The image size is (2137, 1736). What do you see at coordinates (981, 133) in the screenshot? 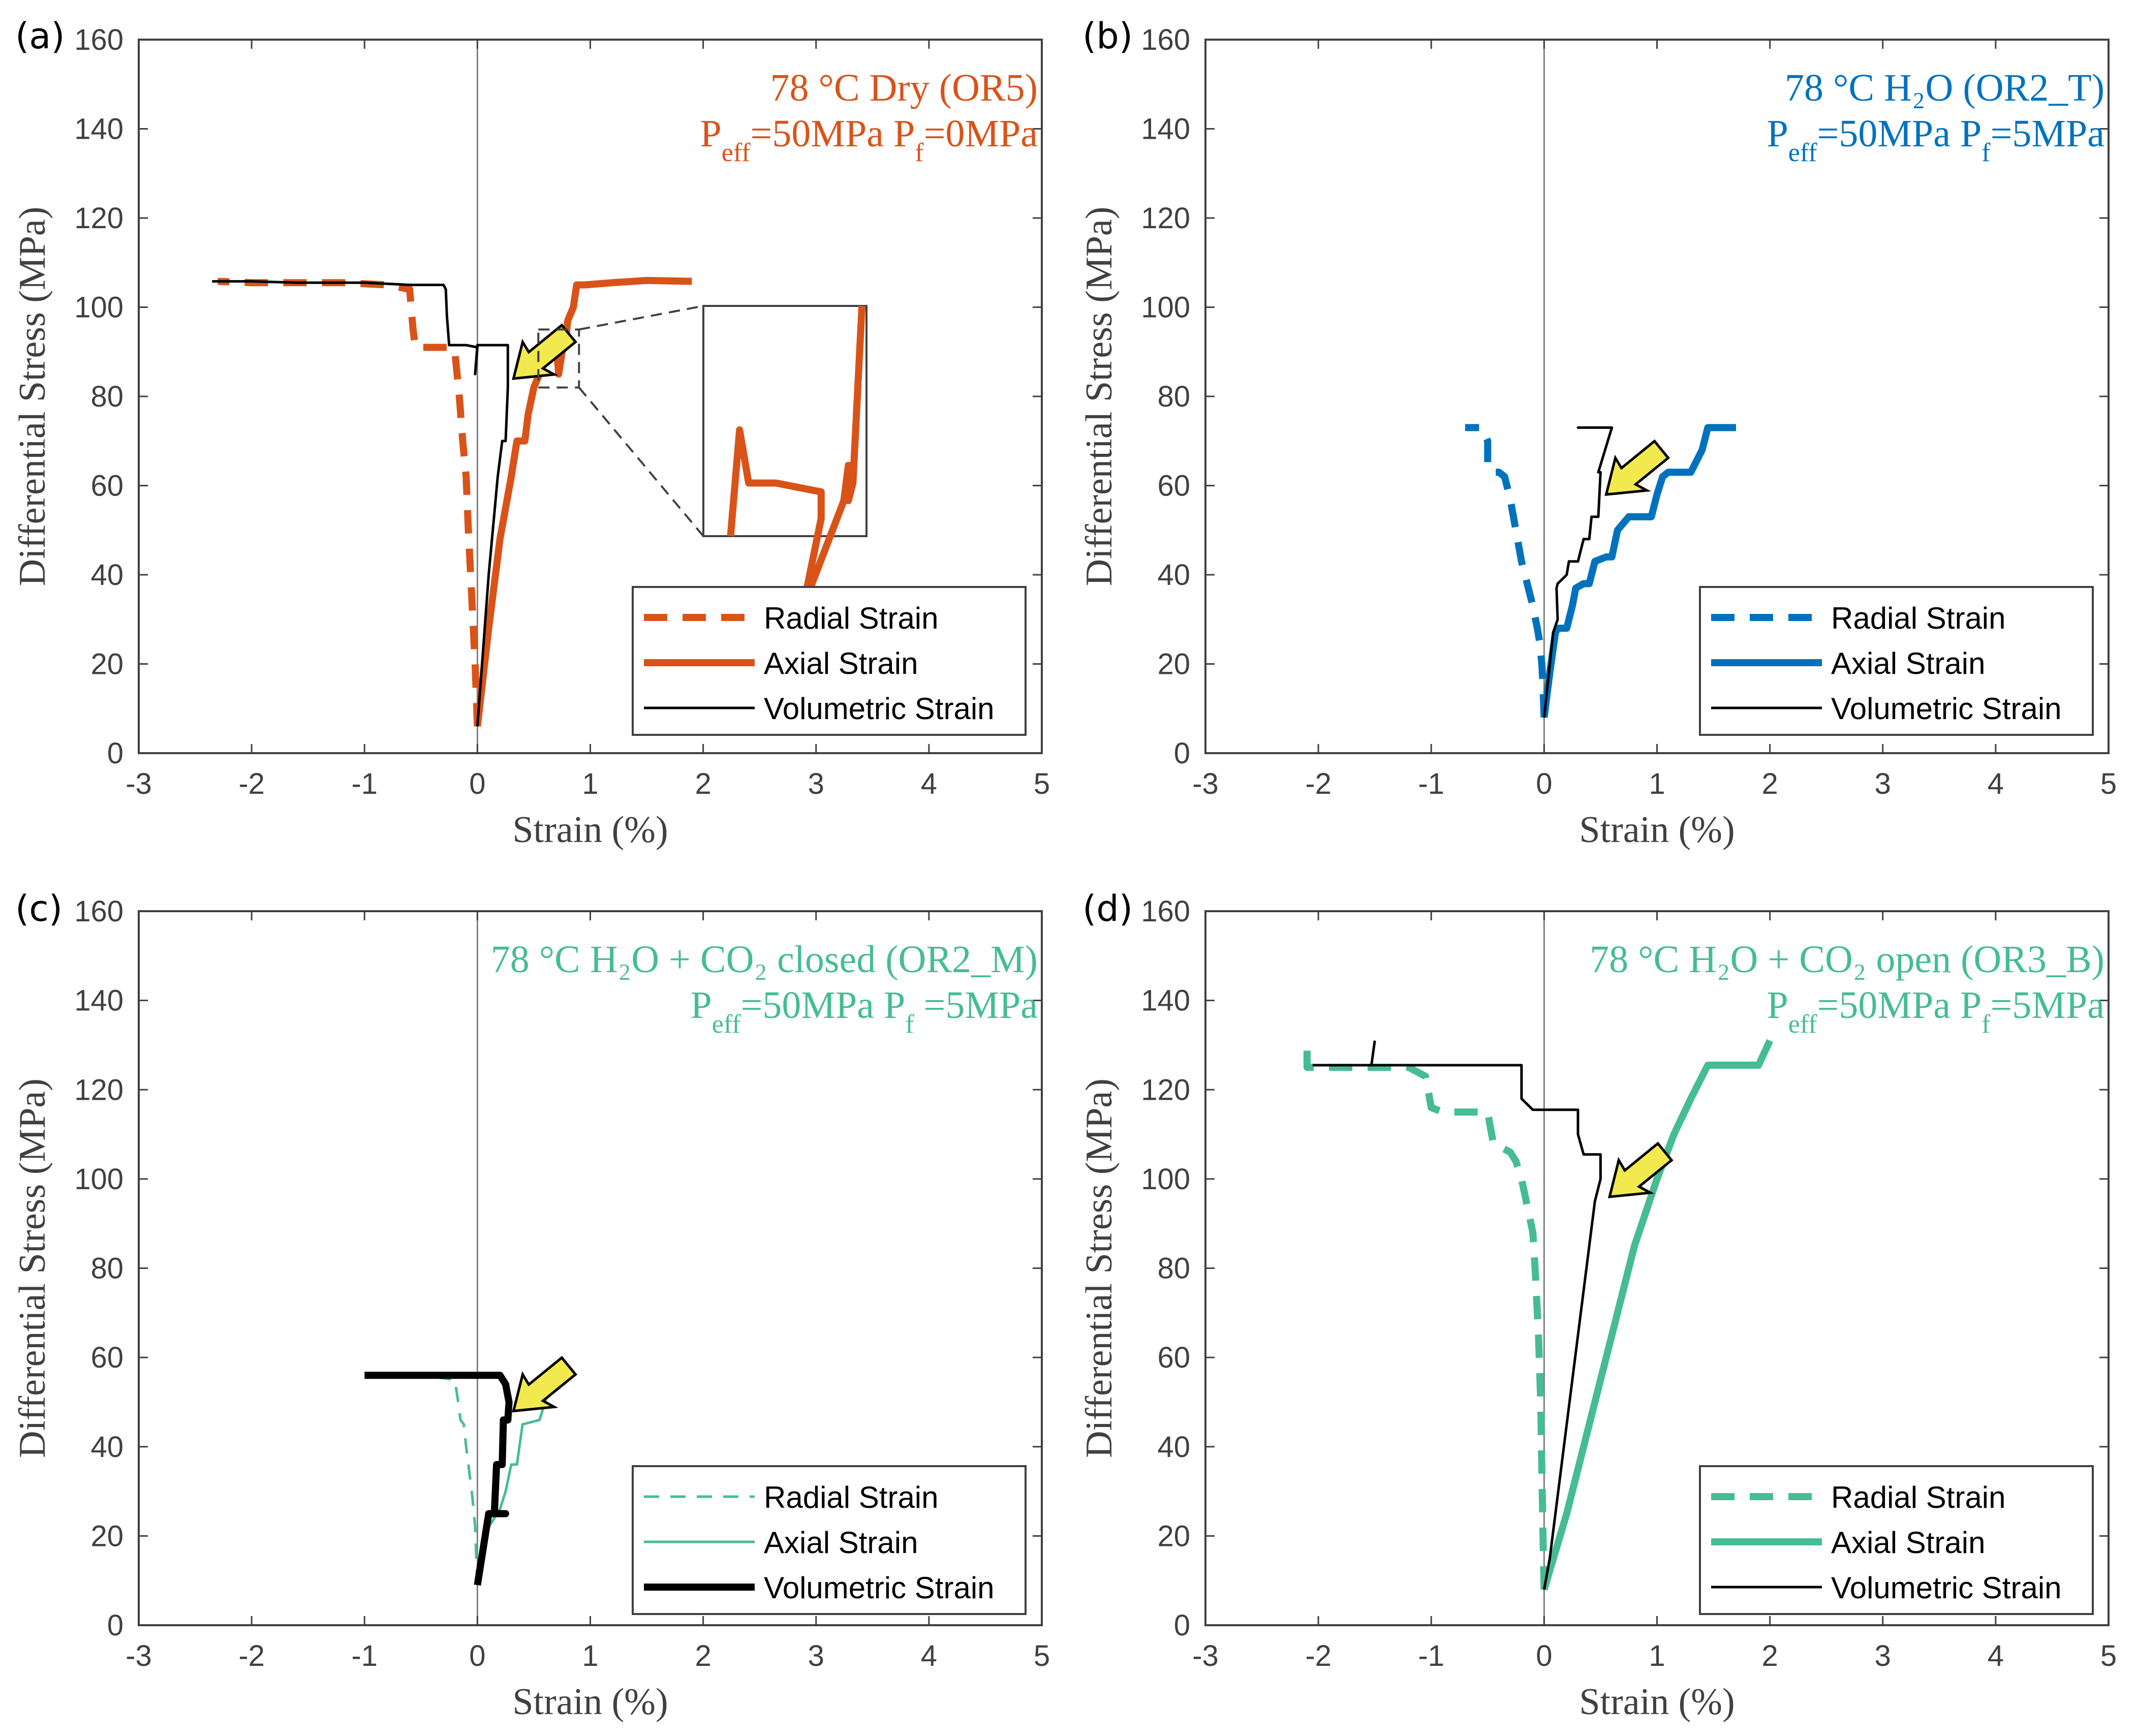
I see `pressure-label-main: =0MPa` at bounding box center [981, 133].